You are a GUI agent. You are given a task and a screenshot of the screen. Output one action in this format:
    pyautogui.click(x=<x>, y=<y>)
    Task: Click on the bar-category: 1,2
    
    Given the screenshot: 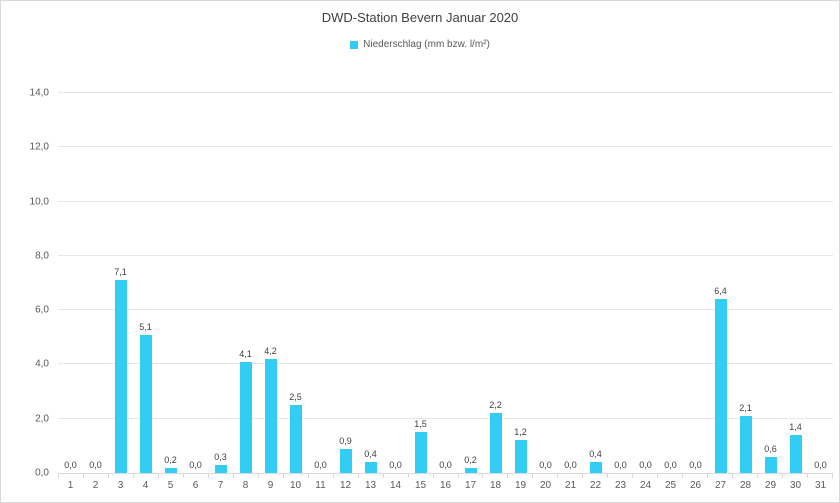 What is the action you would take?
    pyautogui.click(x=520, y=283)
    